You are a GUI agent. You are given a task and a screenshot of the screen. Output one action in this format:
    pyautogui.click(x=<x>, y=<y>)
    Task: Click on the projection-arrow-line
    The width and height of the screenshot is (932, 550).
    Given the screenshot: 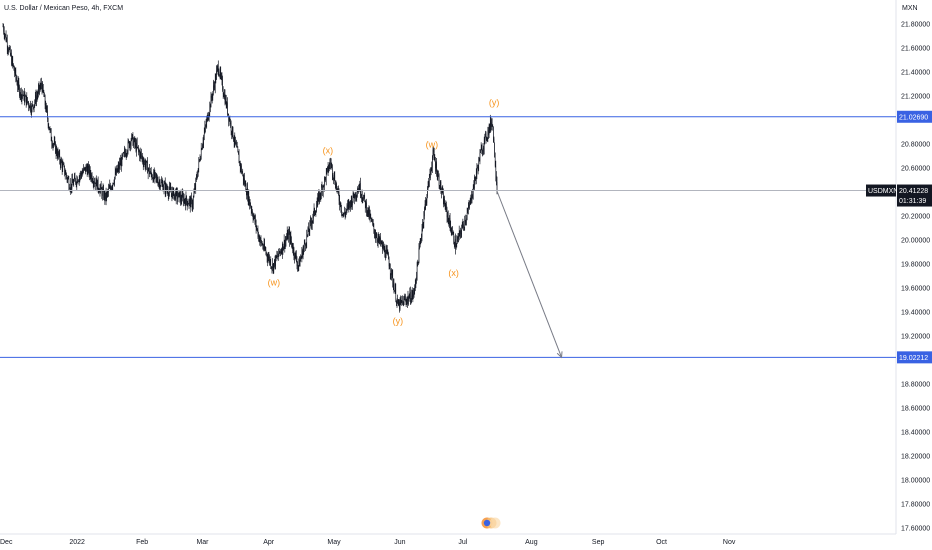 What is the action you would take?
    pyautogui.click(x=529, y=274)
    